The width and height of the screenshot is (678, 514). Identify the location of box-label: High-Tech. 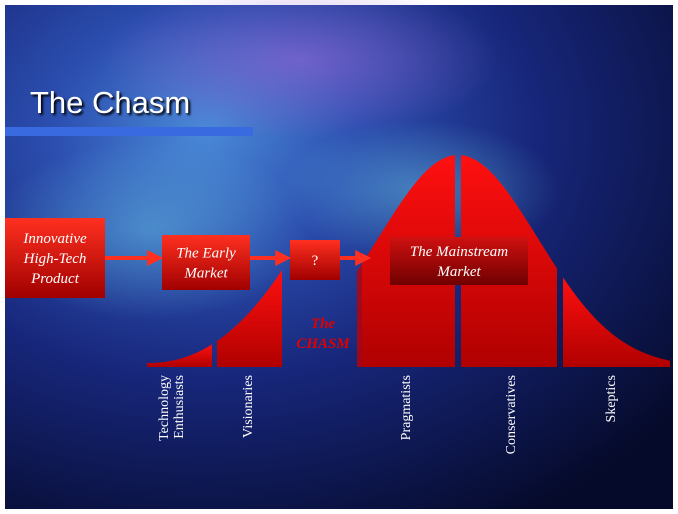
(55, 259).